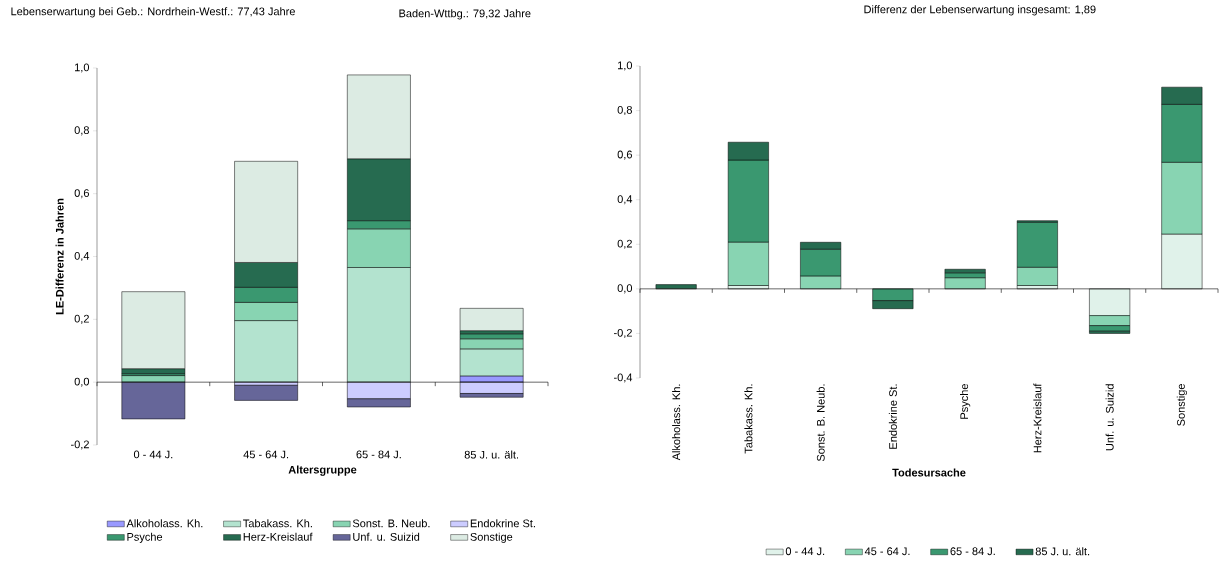  I want to click on x-tick-label: Herz-Kreislauf, so click(1037, 418).